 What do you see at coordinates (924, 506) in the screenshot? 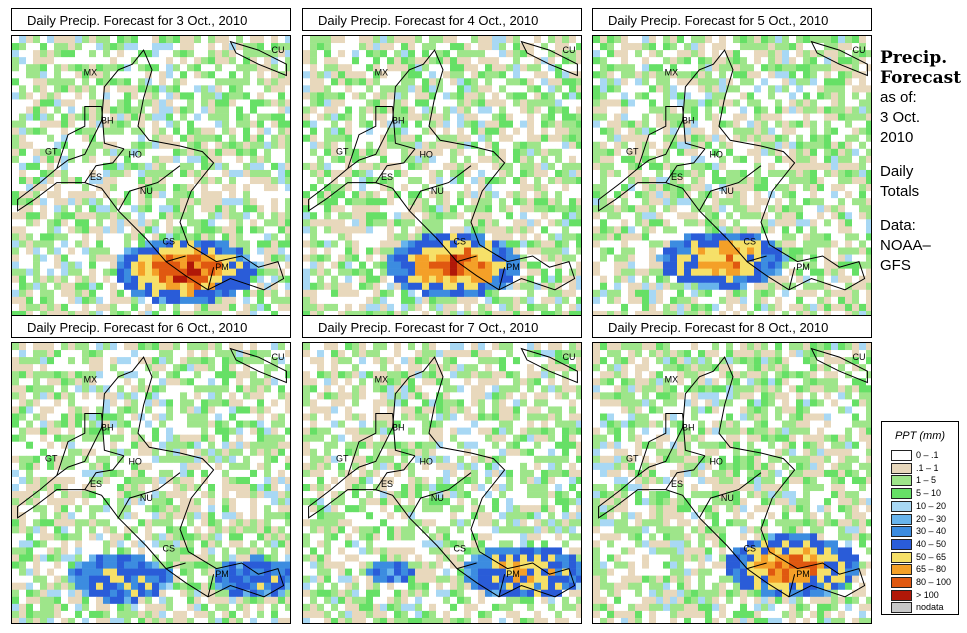
I see `legend-item: 10 – 20` at bounding box center [924, 506].